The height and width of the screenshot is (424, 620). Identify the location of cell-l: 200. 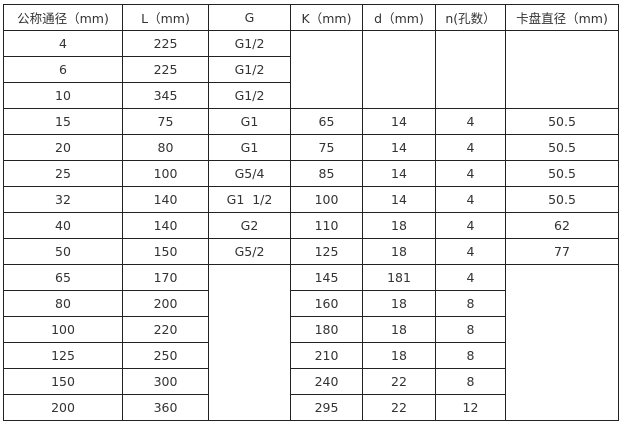
(165, 303).